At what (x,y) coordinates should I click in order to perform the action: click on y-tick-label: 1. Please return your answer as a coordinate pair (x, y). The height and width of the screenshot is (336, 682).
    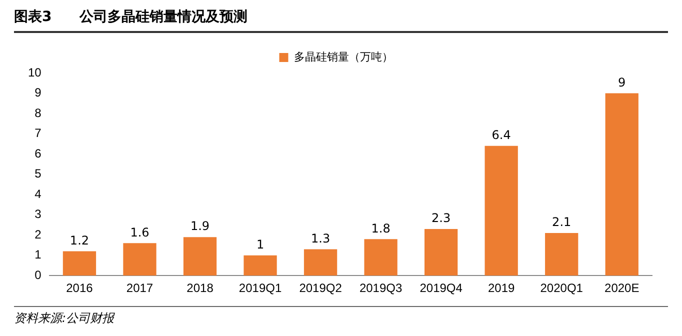
    Looking at the image, I should click on (38, 255).